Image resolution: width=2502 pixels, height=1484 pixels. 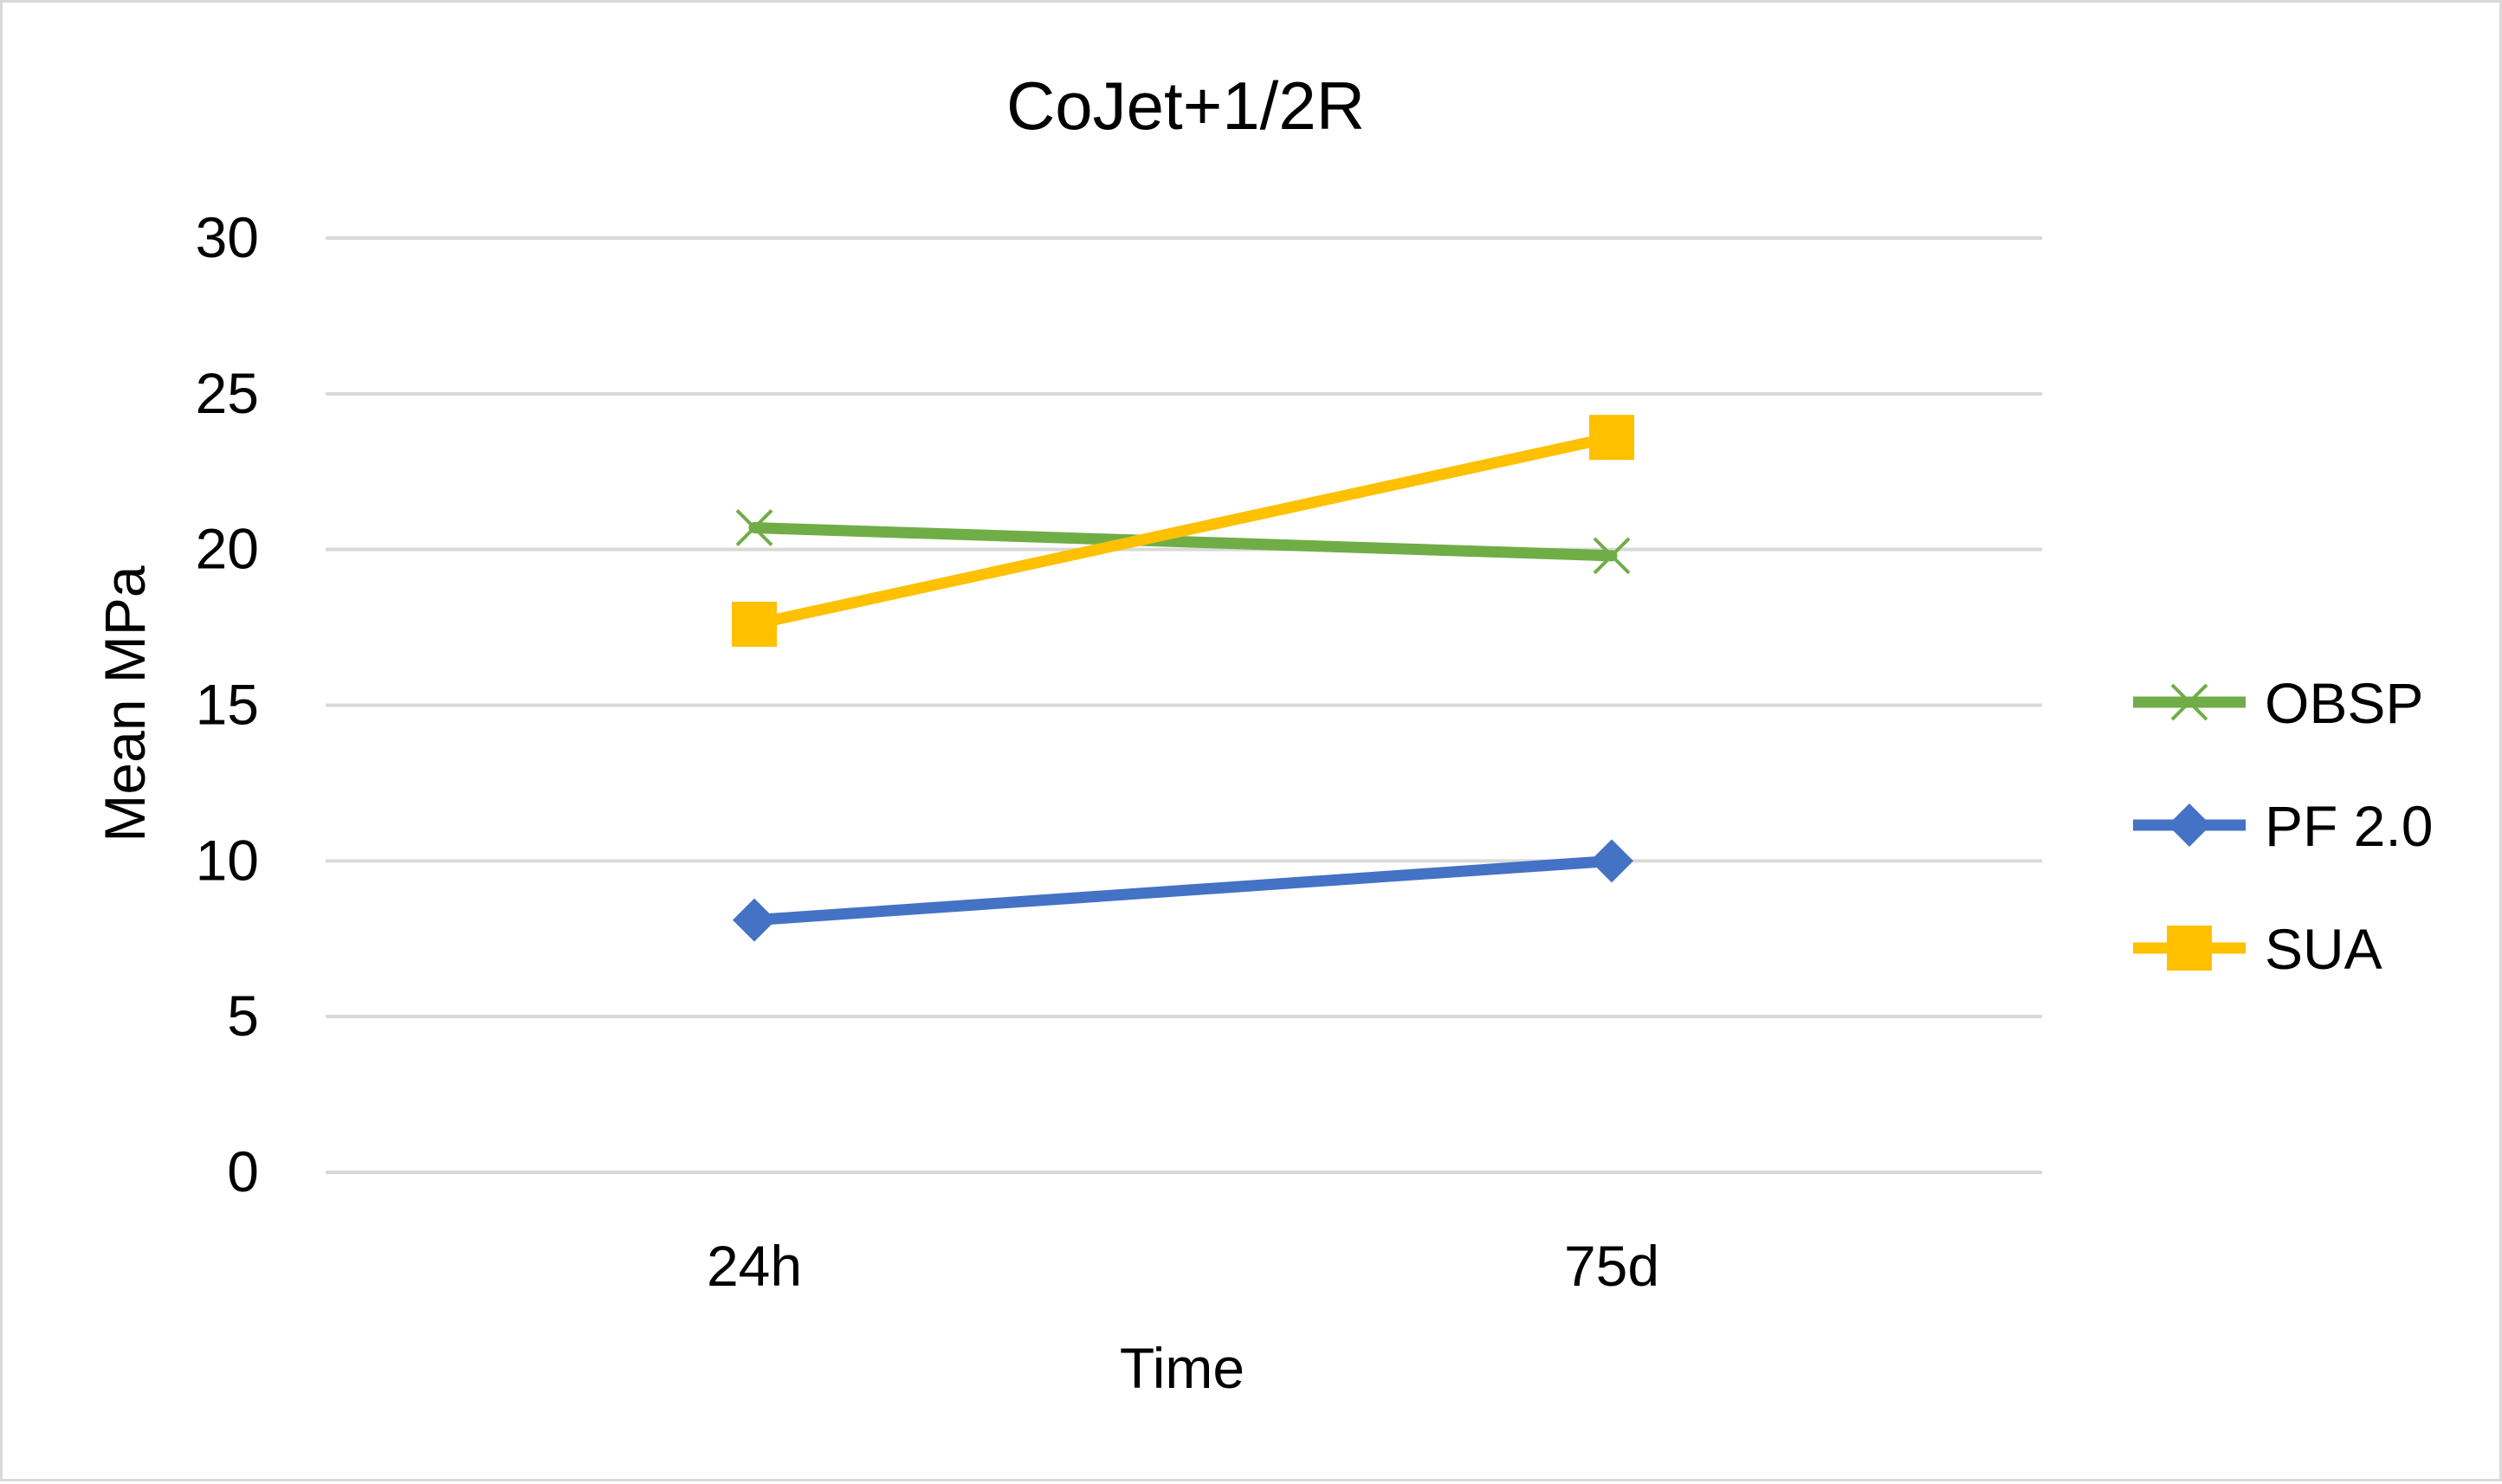 I want to click on y-tick-label: 15, so click(x=227, y=705).